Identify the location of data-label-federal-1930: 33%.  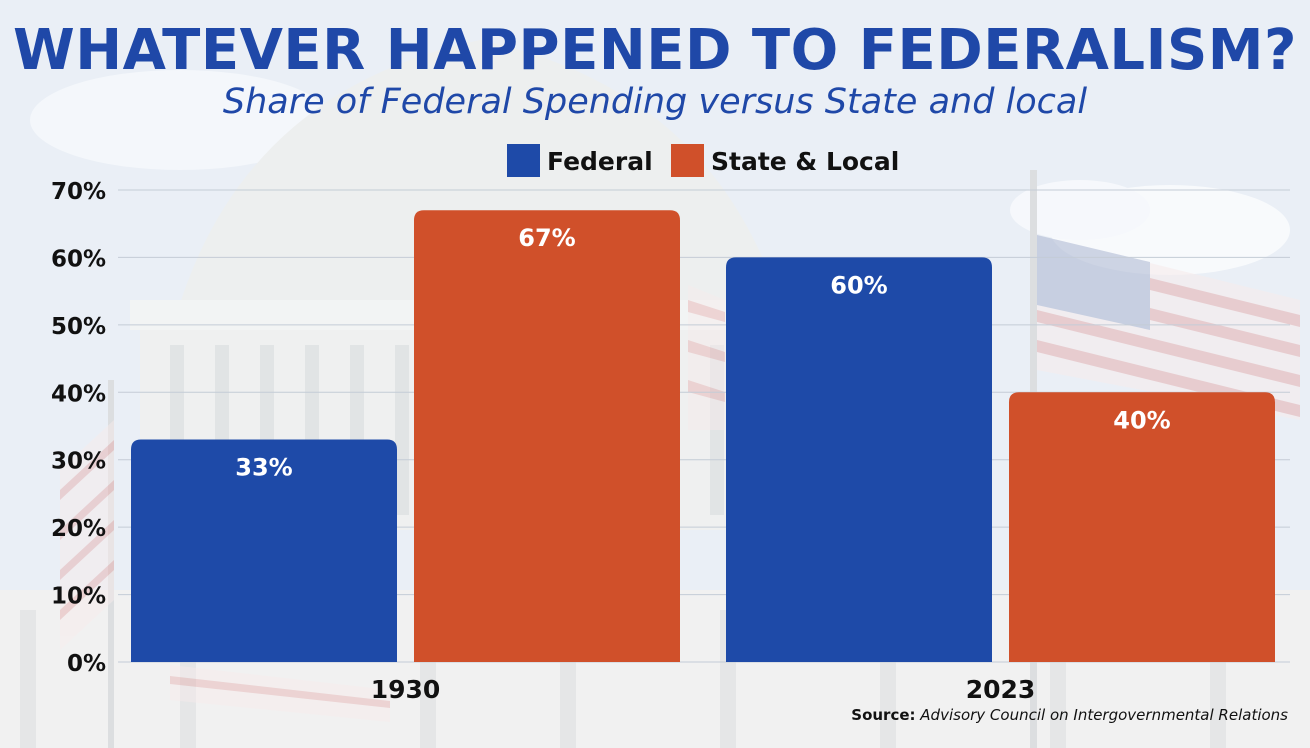
(263, 467).